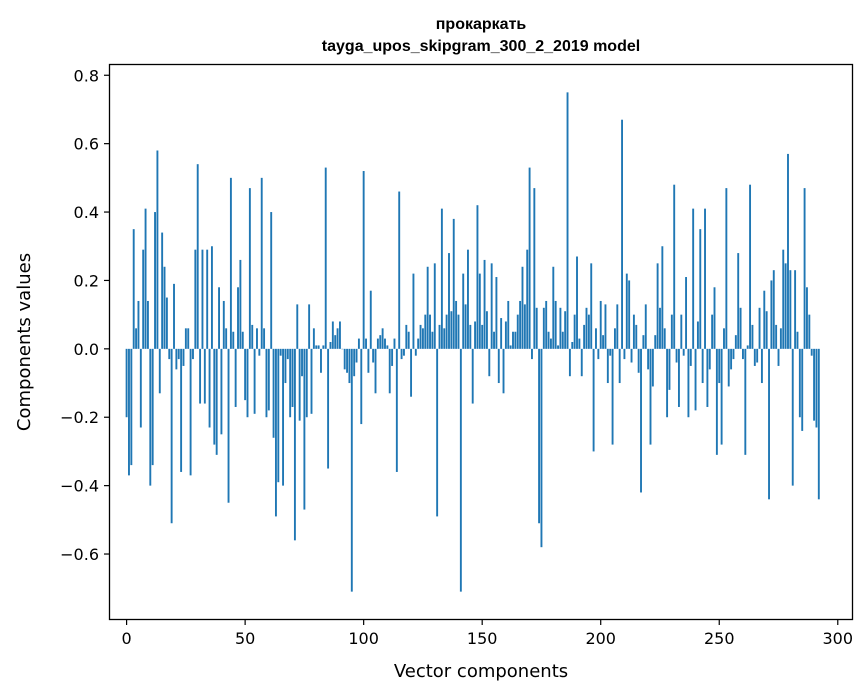 The height and width of the screenshot is (696, 867). Describe the element at coordinates (482, 638) in the screenshot. I see `x-tick-label: 150` at that location.